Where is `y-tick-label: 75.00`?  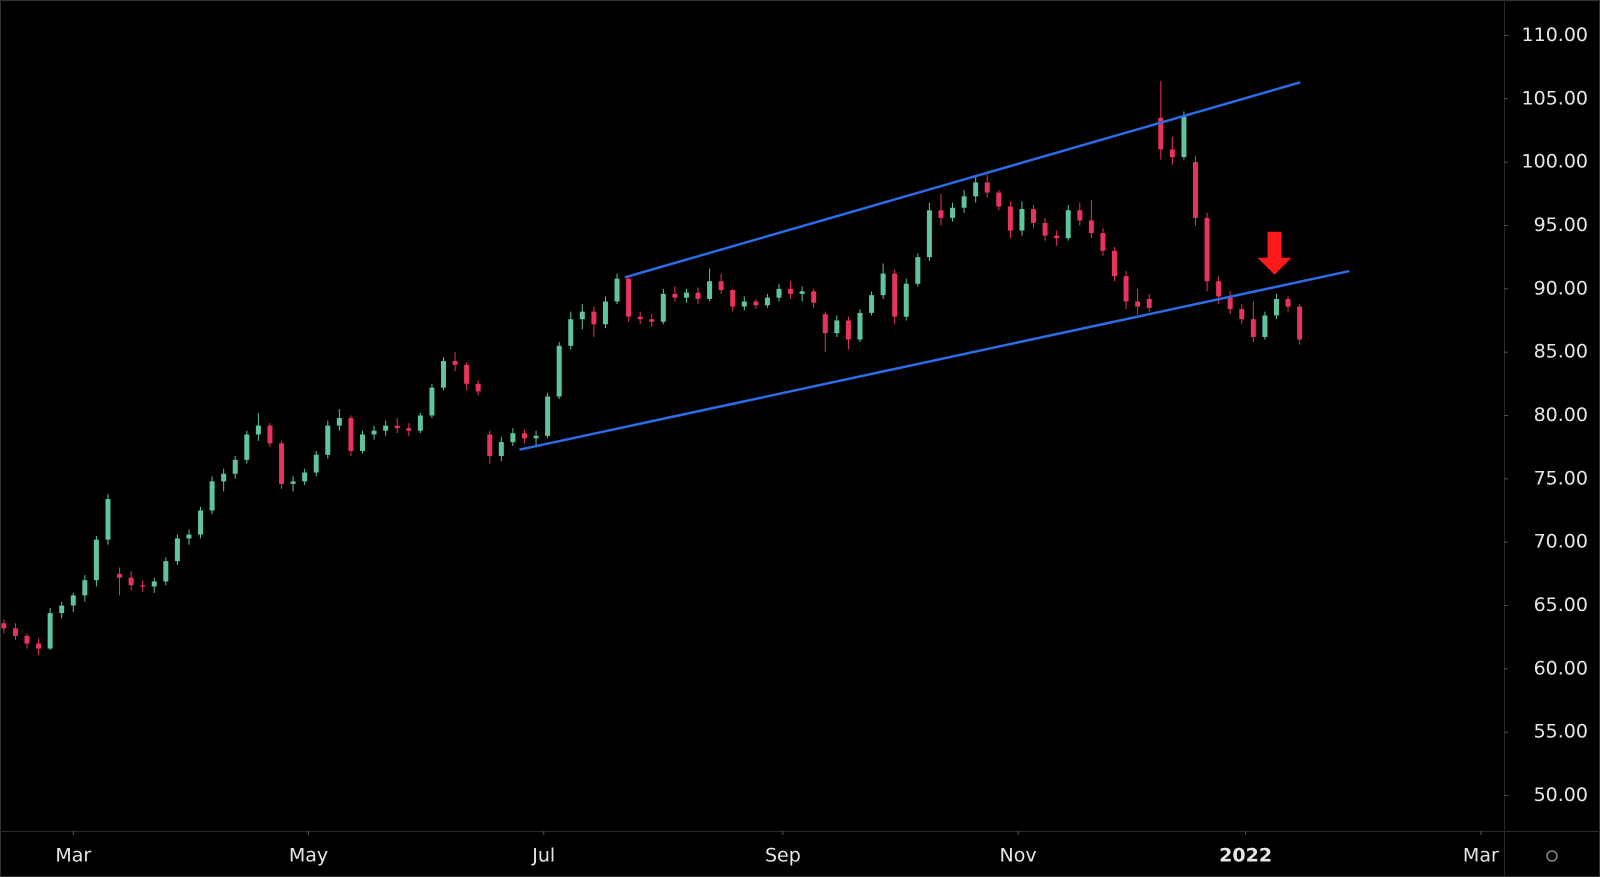 y-tick-label: 75.00 is located at coordinates (1561, 478).